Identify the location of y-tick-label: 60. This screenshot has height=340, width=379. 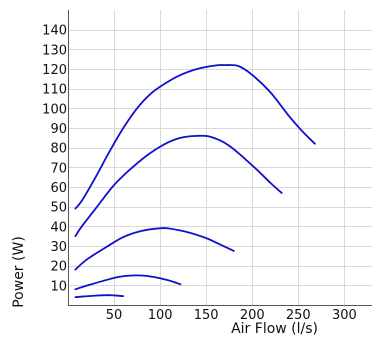
(58, 188).